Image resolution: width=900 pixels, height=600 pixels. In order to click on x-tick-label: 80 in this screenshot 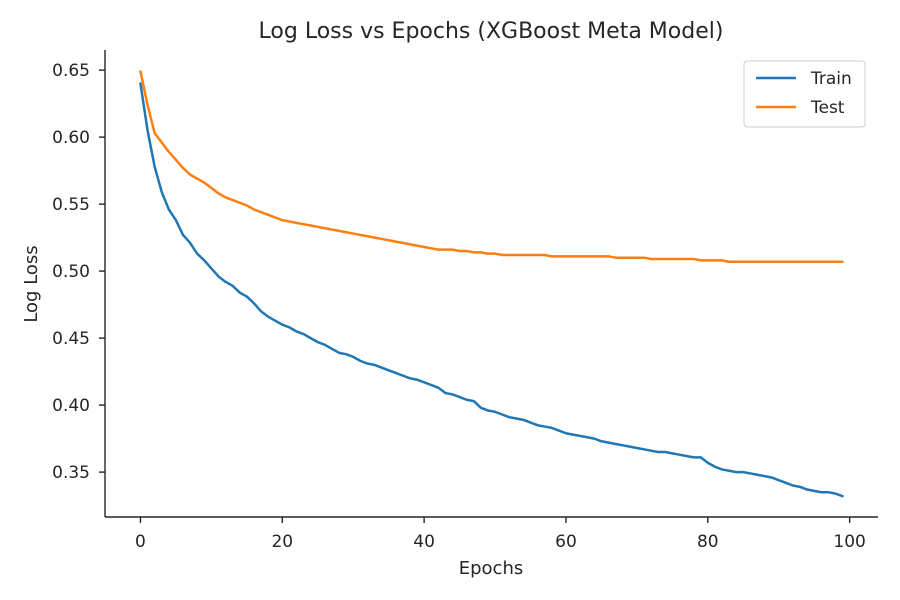, I will do `click(708, 542)`.